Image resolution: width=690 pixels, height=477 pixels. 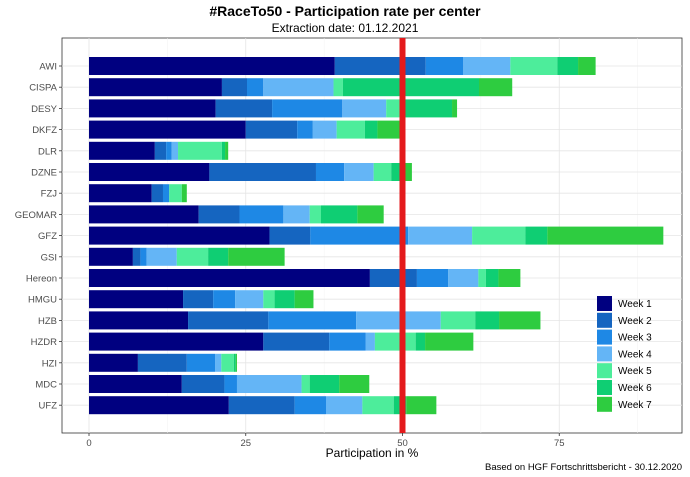 I want to click on legend-label: Week 1, so click(x=635, y=304).